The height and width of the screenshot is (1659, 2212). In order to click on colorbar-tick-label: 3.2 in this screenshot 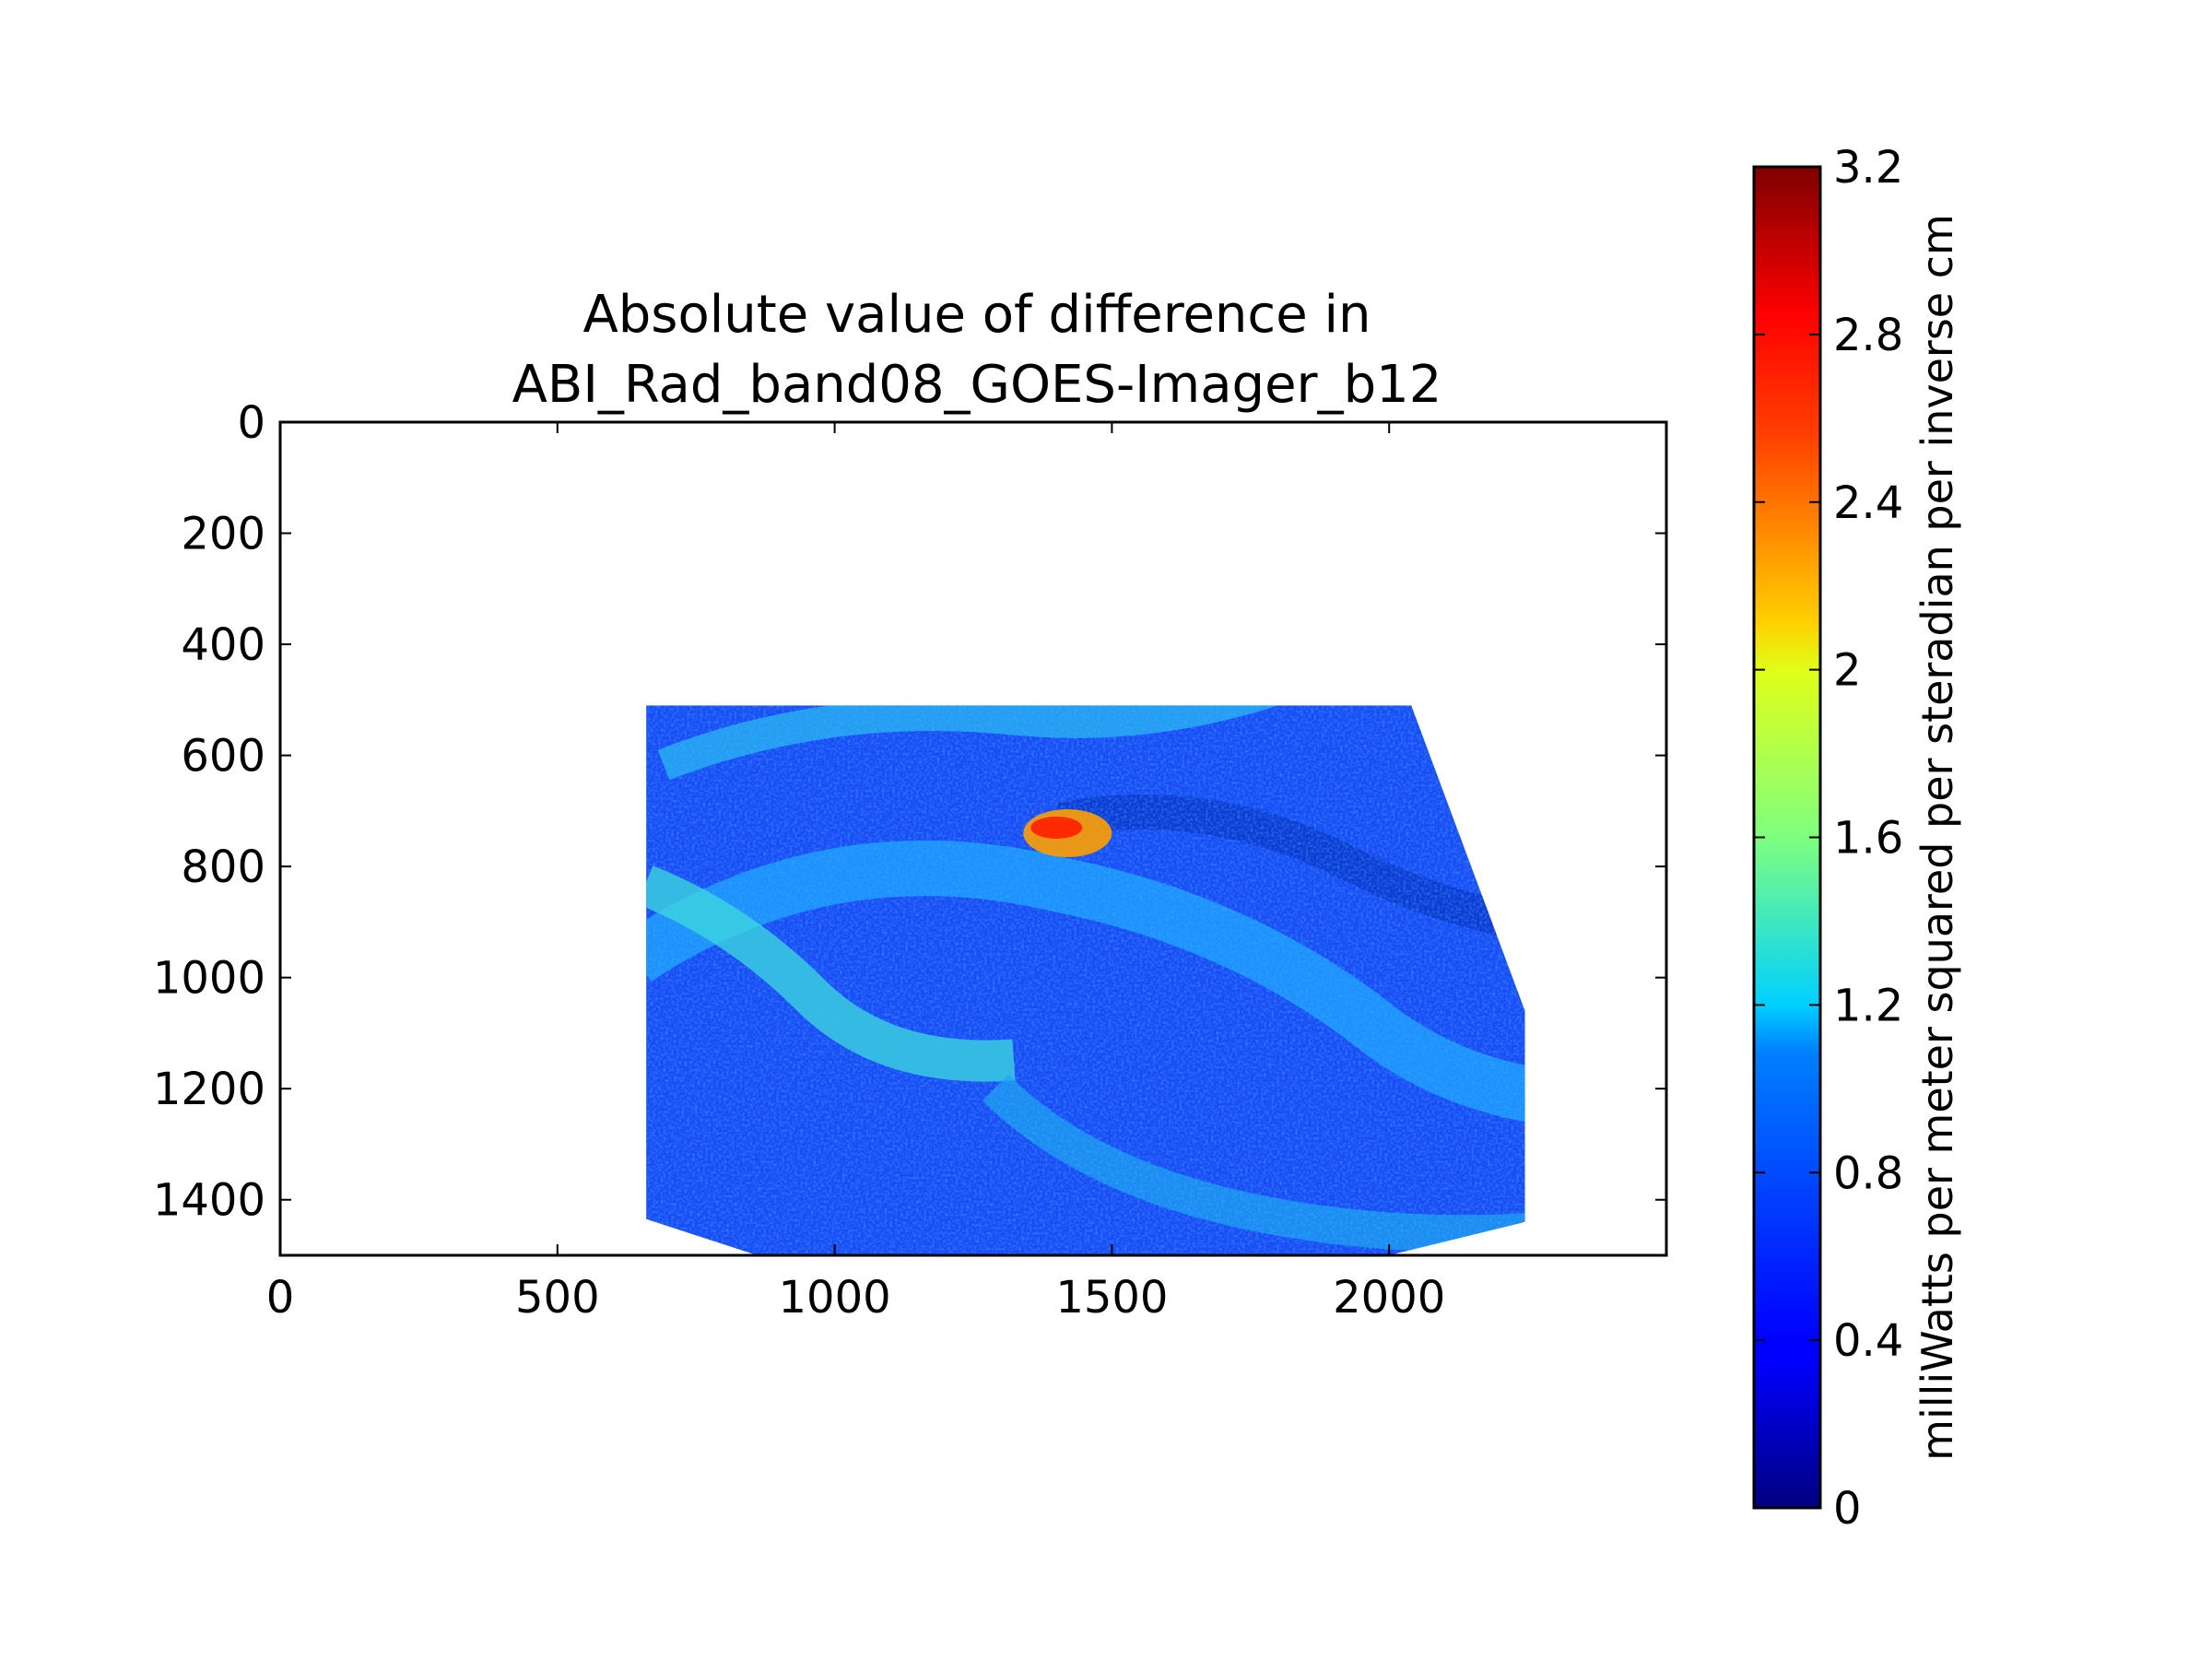, I will do `click(1868, 168)`.